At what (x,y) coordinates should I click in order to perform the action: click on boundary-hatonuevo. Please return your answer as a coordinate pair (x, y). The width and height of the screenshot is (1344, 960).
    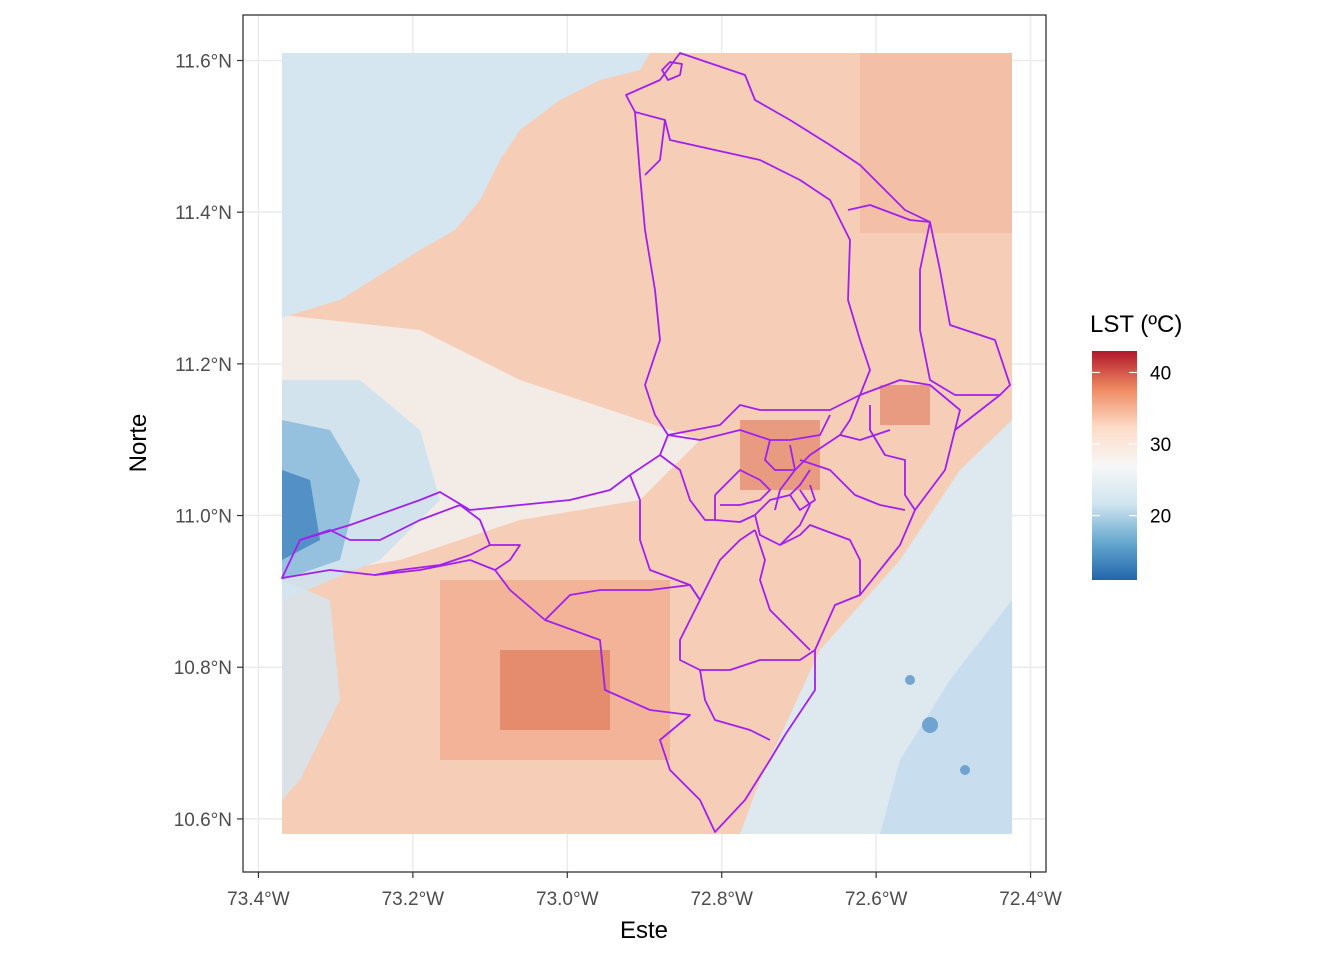
    Looking at the image, I should click on (852, 485).